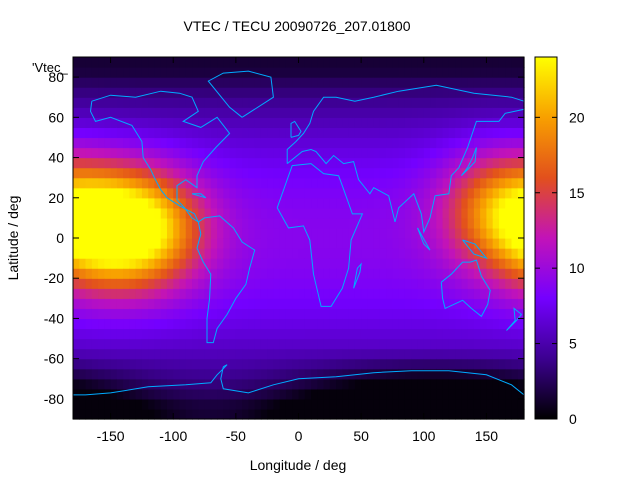 This screenshot has height=480, width=640. I want to click on coastline, so click(320, 235).